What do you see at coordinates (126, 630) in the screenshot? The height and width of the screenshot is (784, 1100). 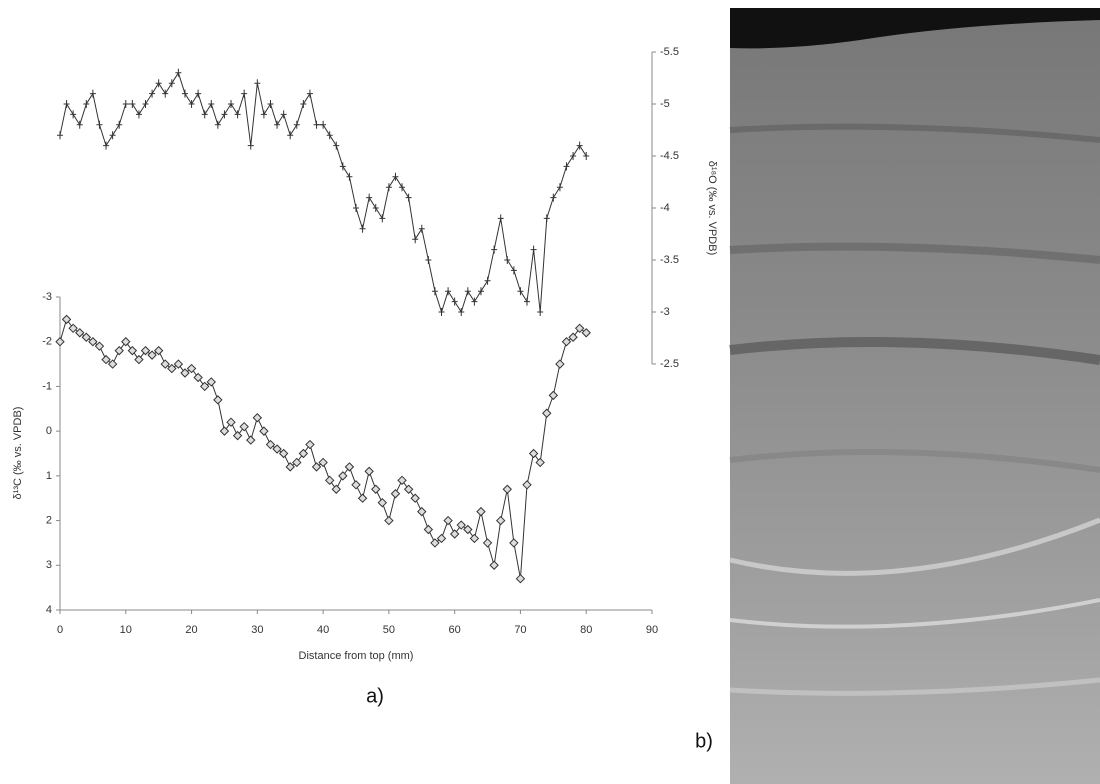 I see `x-tick-label: 10` at bounding box center [126, 630].